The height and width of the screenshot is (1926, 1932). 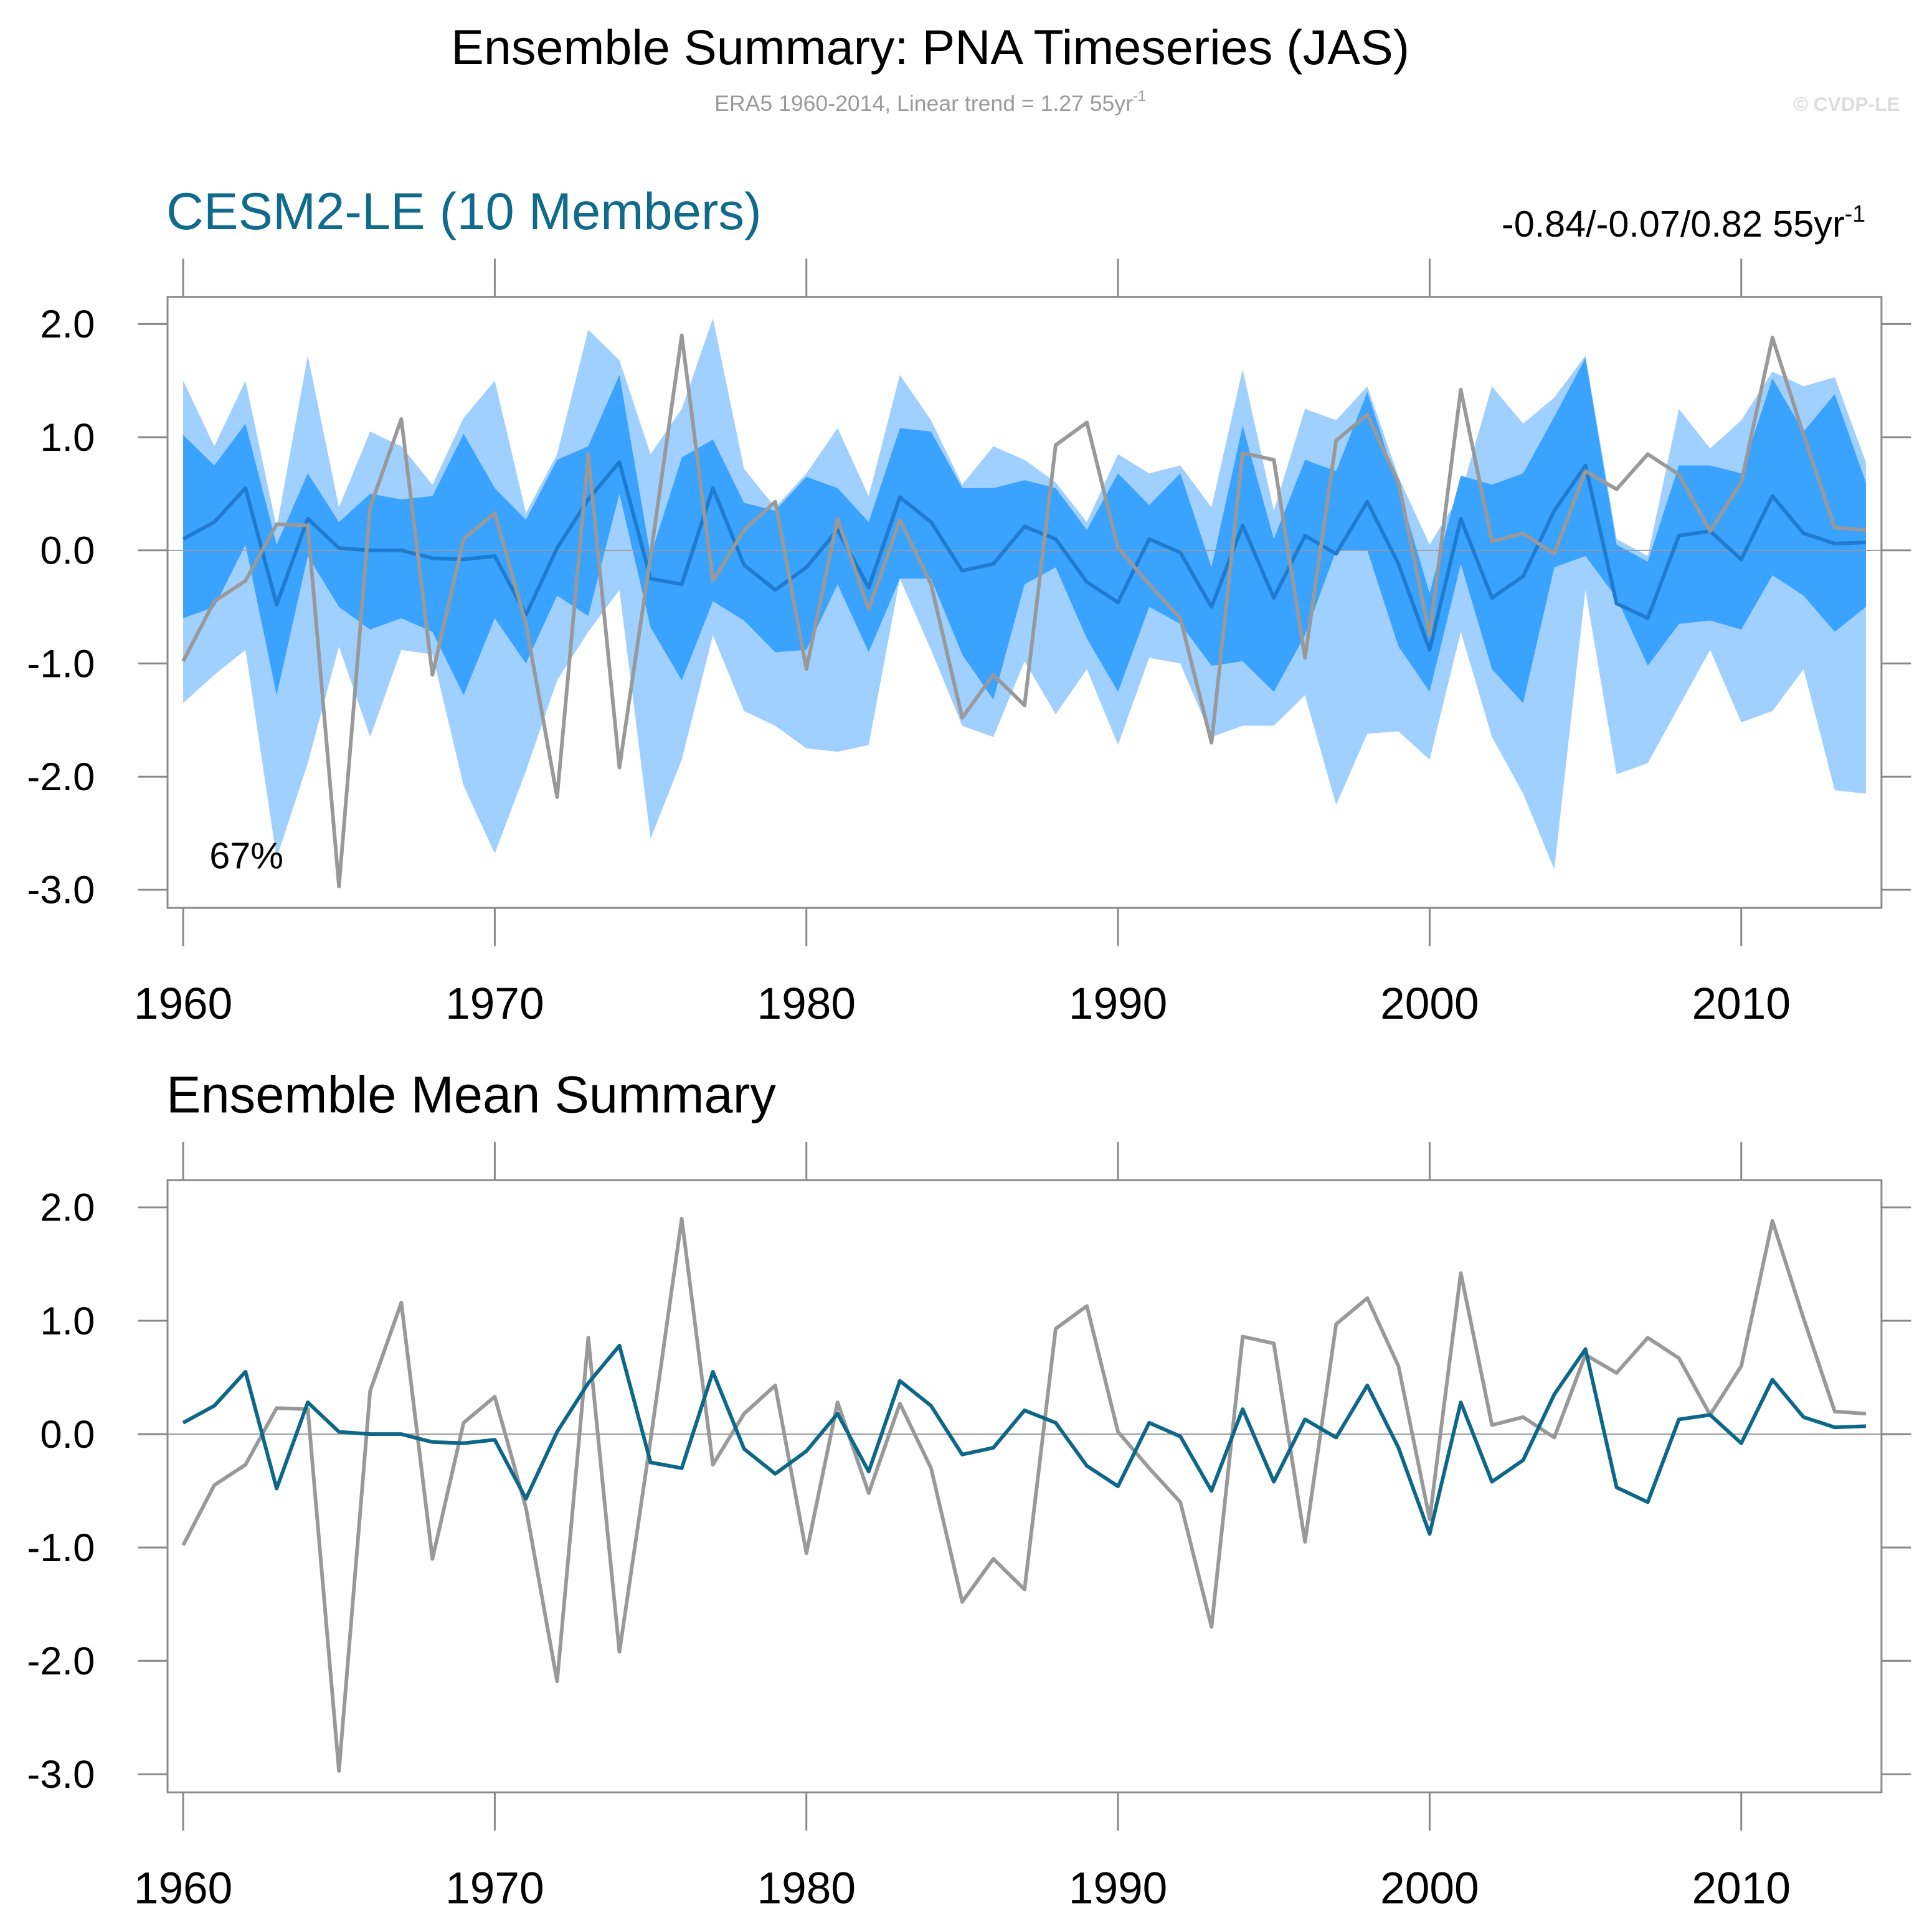 What do you see at coordinates (471, 1094) in the screenshot?
I see `panel-title: Ensemble Mean Summary` at bounding box center [471, 1094].